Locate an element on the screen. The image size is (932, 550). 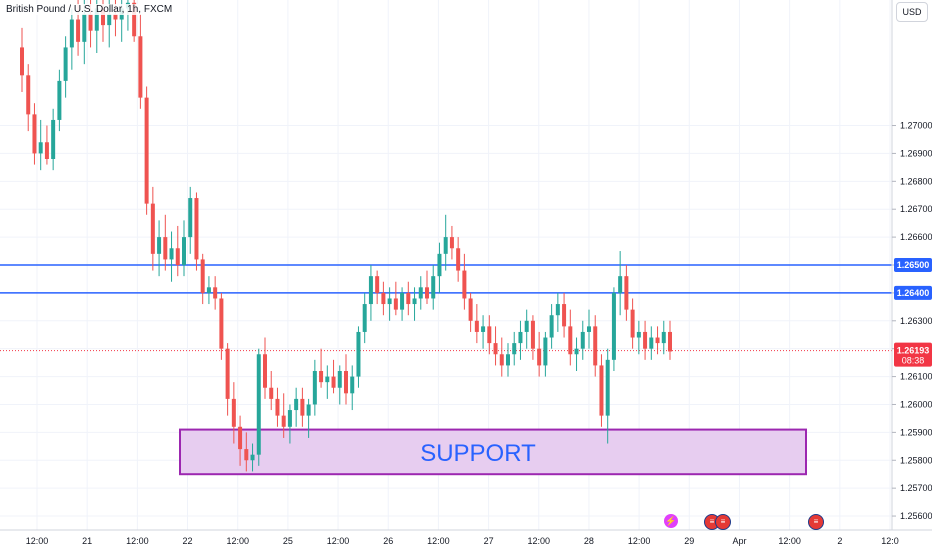
currency-button: USD is located at coordinates (912, 12).